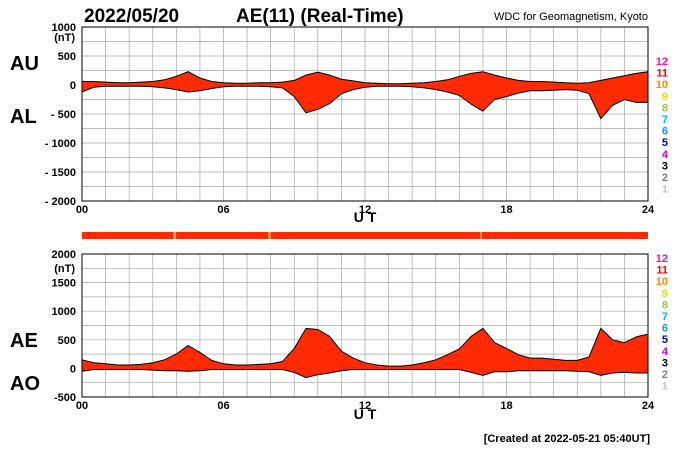  I want to click on ae-ao-x-tick-label: 06, so click(223, 406).